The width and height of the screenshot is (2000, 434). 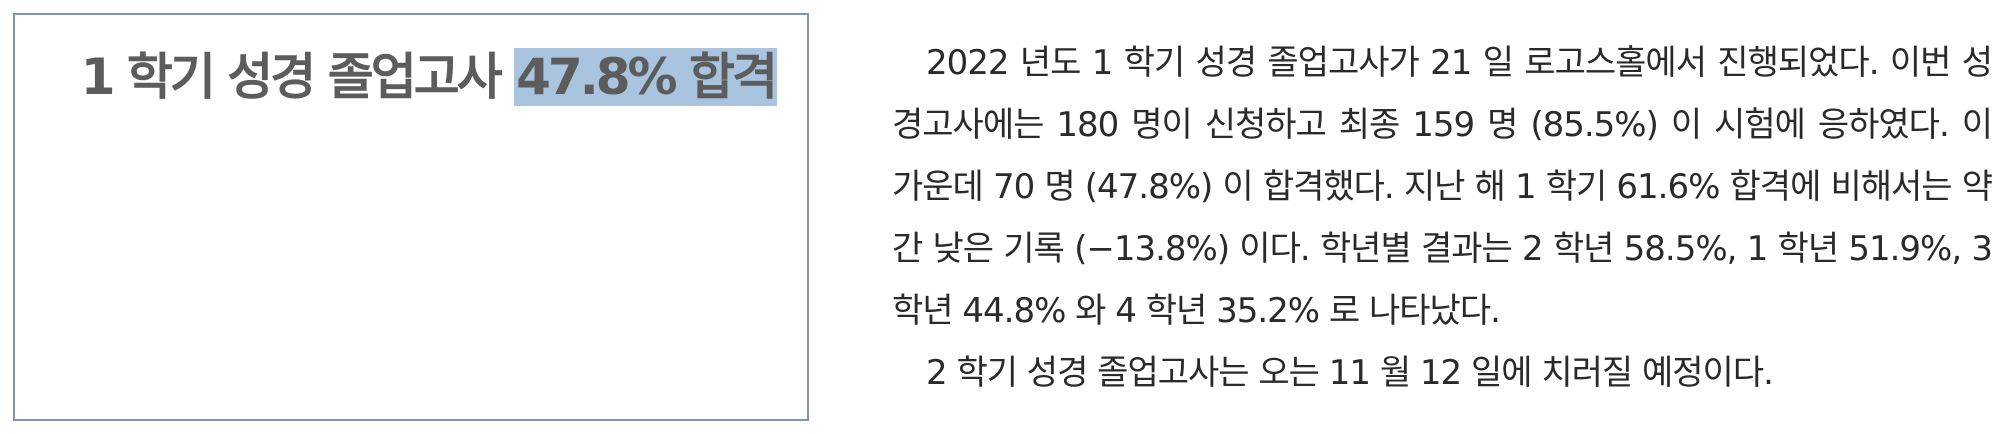 I want to click on headline: 1 학기 성경 졸업고사 47.8% 합격, so click(x=429, y=77).